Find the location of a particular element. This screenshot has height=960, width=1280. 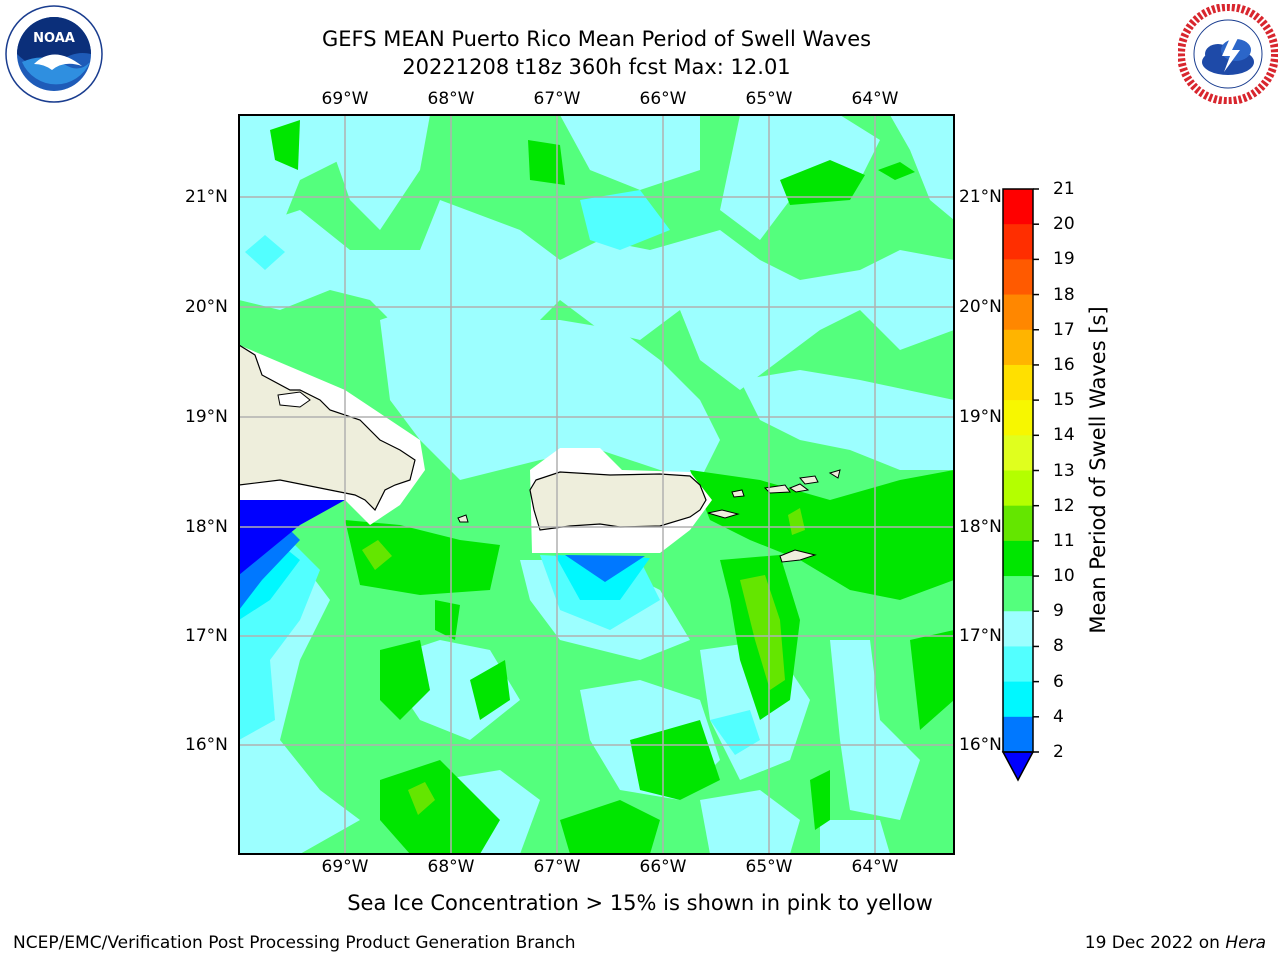

colorbar-tick-label: 13 is located at coordinates (1064, 470).